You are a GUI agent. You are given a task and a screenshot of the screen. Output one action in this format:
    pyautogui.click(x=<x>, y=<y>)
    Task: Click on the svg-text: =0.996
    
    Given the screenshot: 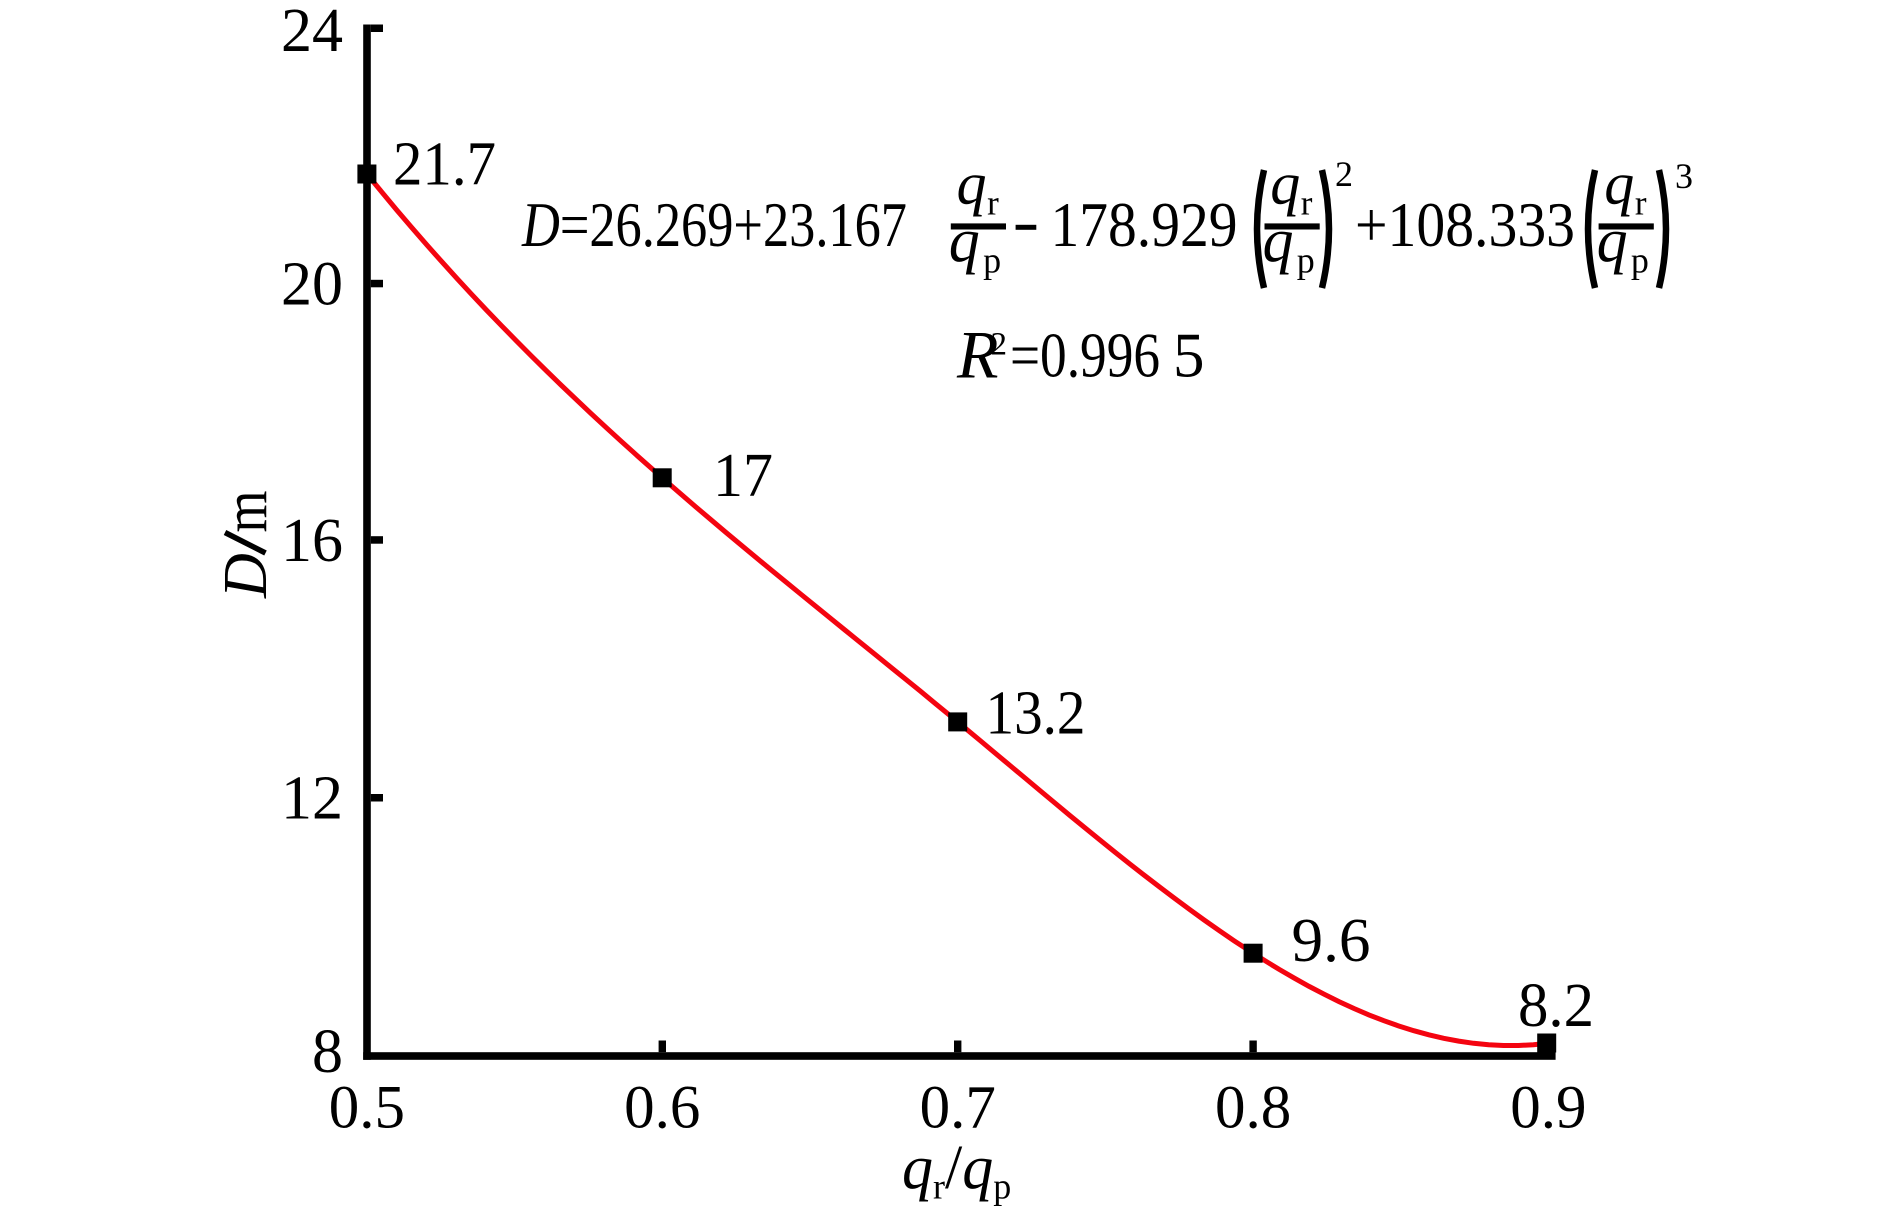 What is the action you would take?
    pyautogui.click(x=1085, y=356)
    